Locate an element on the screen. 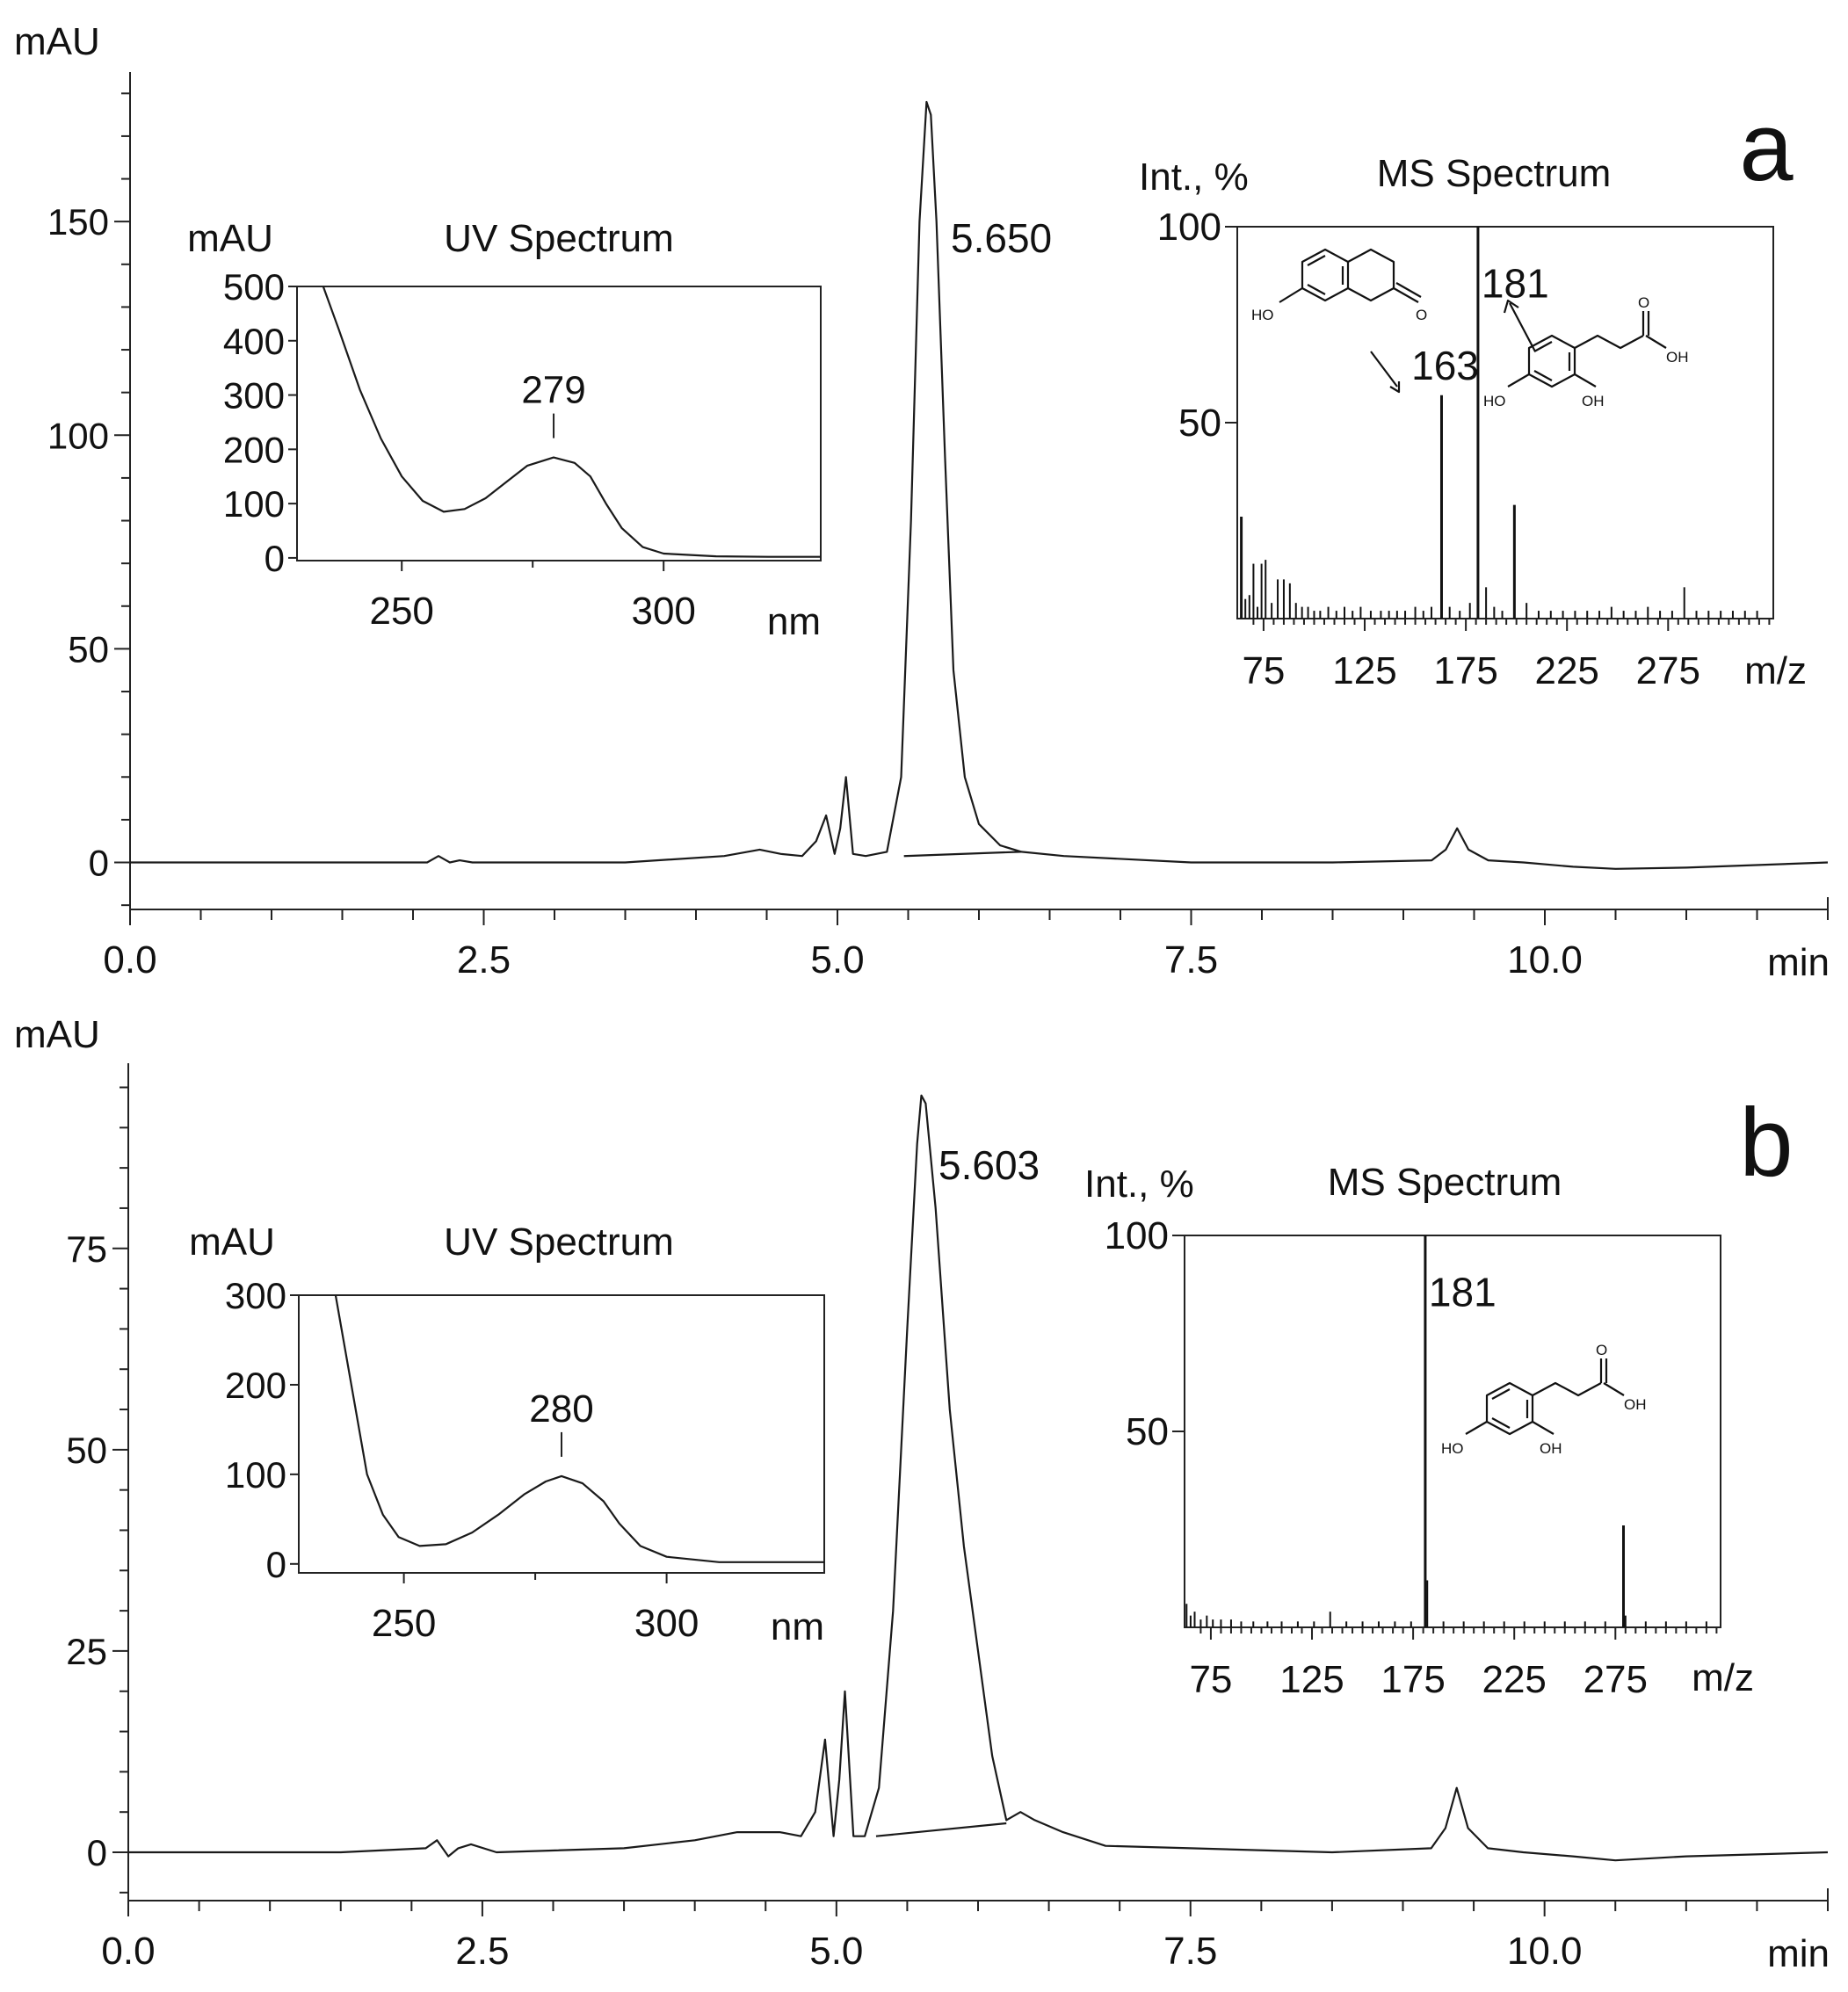  uv-inset-frame is located at coordinates (559, 423).